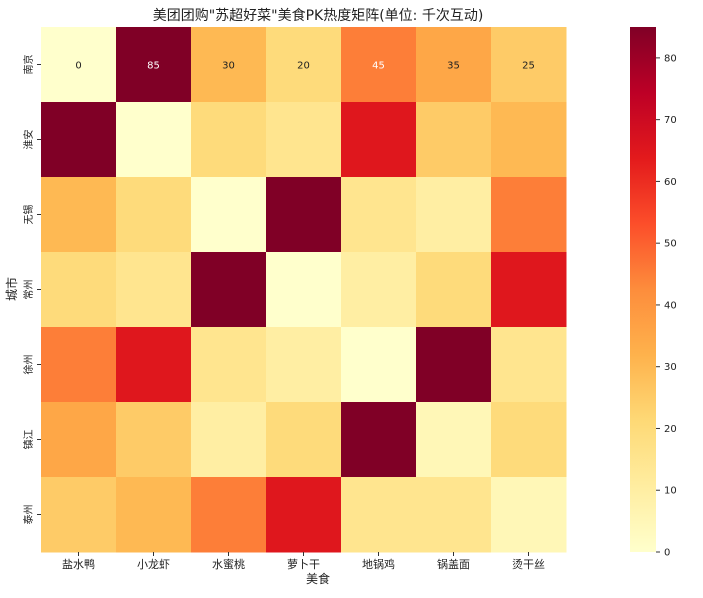 This screenshot has height=598, width=703. I want to click on x-tick-label: 小龙虾, so click(153, 564).